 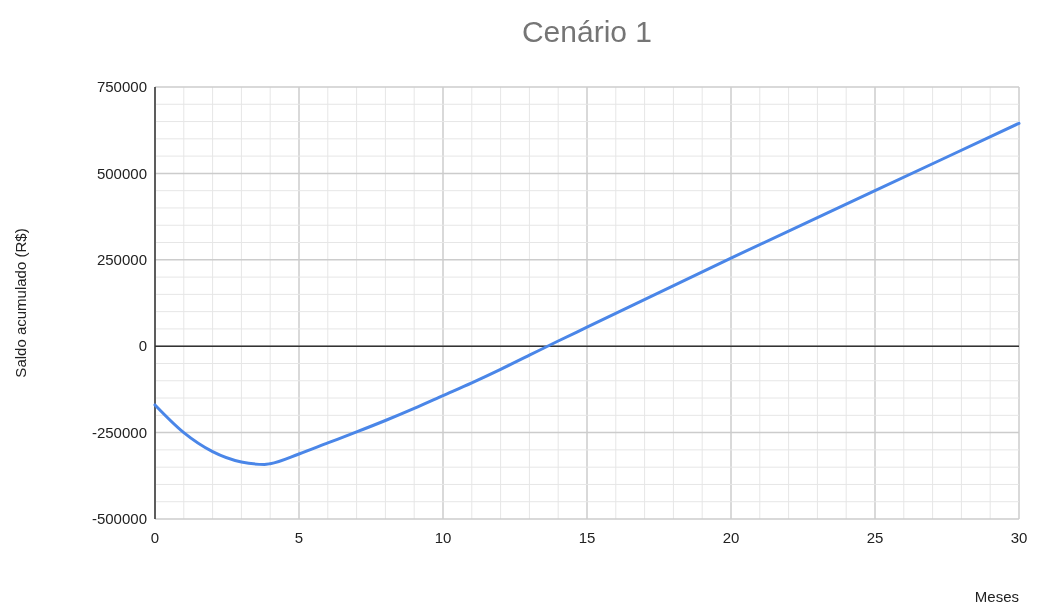 I want to click on x-tick-label: 25, so click(x=875, y=537).